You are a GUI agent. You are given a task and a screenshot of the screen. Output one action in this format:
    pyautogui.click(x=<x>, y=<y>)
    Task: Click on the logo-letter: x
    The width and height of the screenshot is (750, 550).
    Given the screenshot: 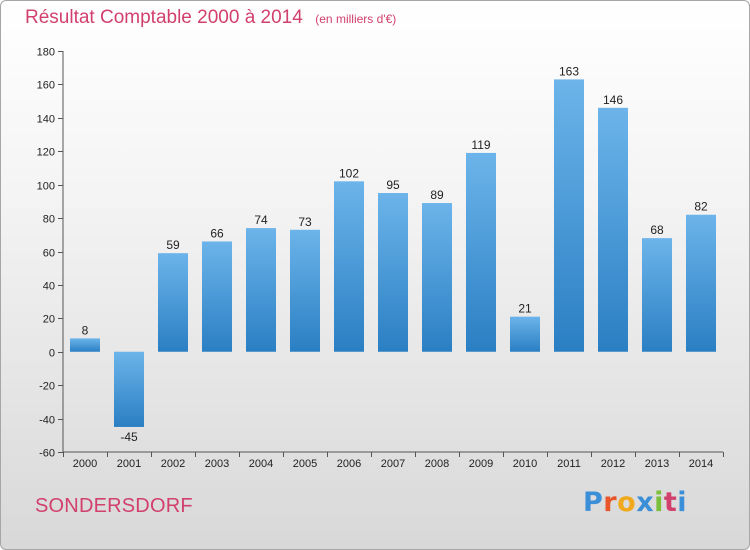 What is the action you would take?
    pyautogui.click(x=645, y=502)
    